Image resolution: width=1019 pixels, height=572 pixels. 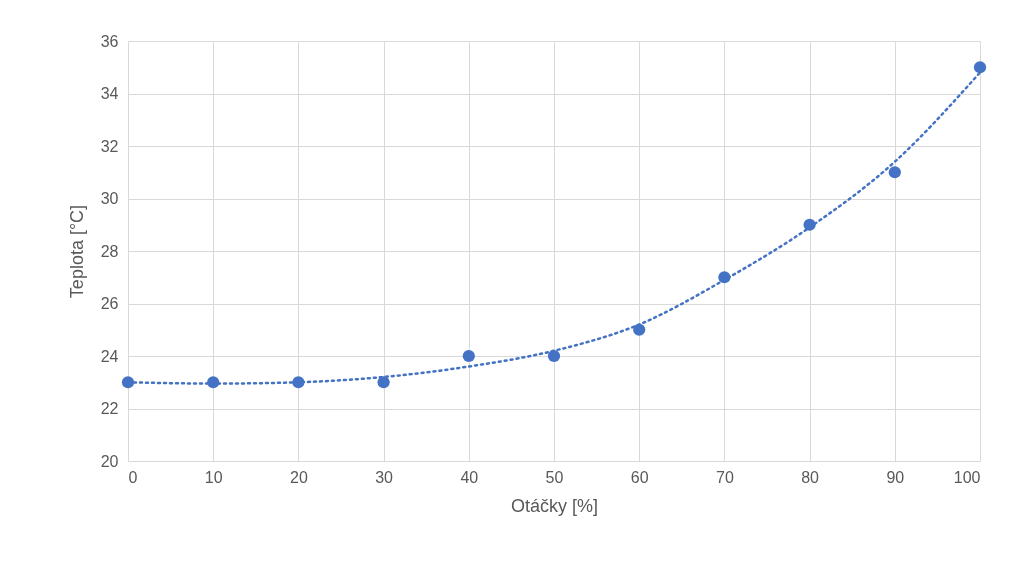 What do you see at coordinates (109, 303) in the screenshot?
I see `y-tick-label: 26` at bounding box center [109, 303].